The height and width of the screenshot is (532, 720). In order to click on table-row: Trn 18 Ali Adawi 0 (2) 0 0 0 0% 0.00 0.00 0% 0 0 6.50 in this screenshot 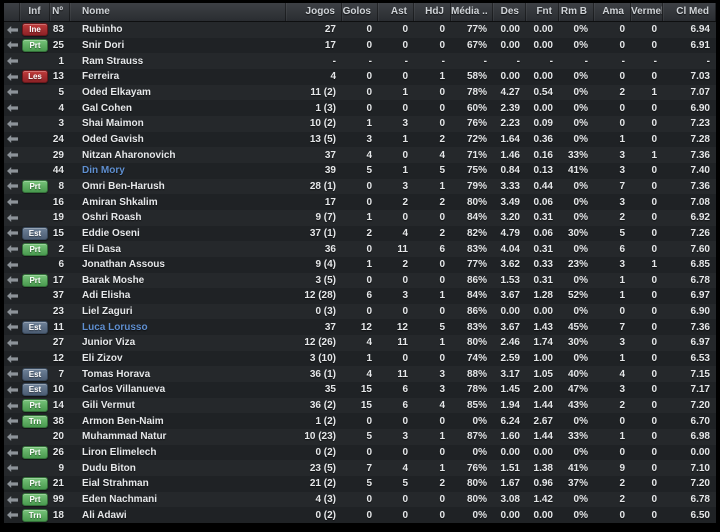, I will do `click(360, 515)`.